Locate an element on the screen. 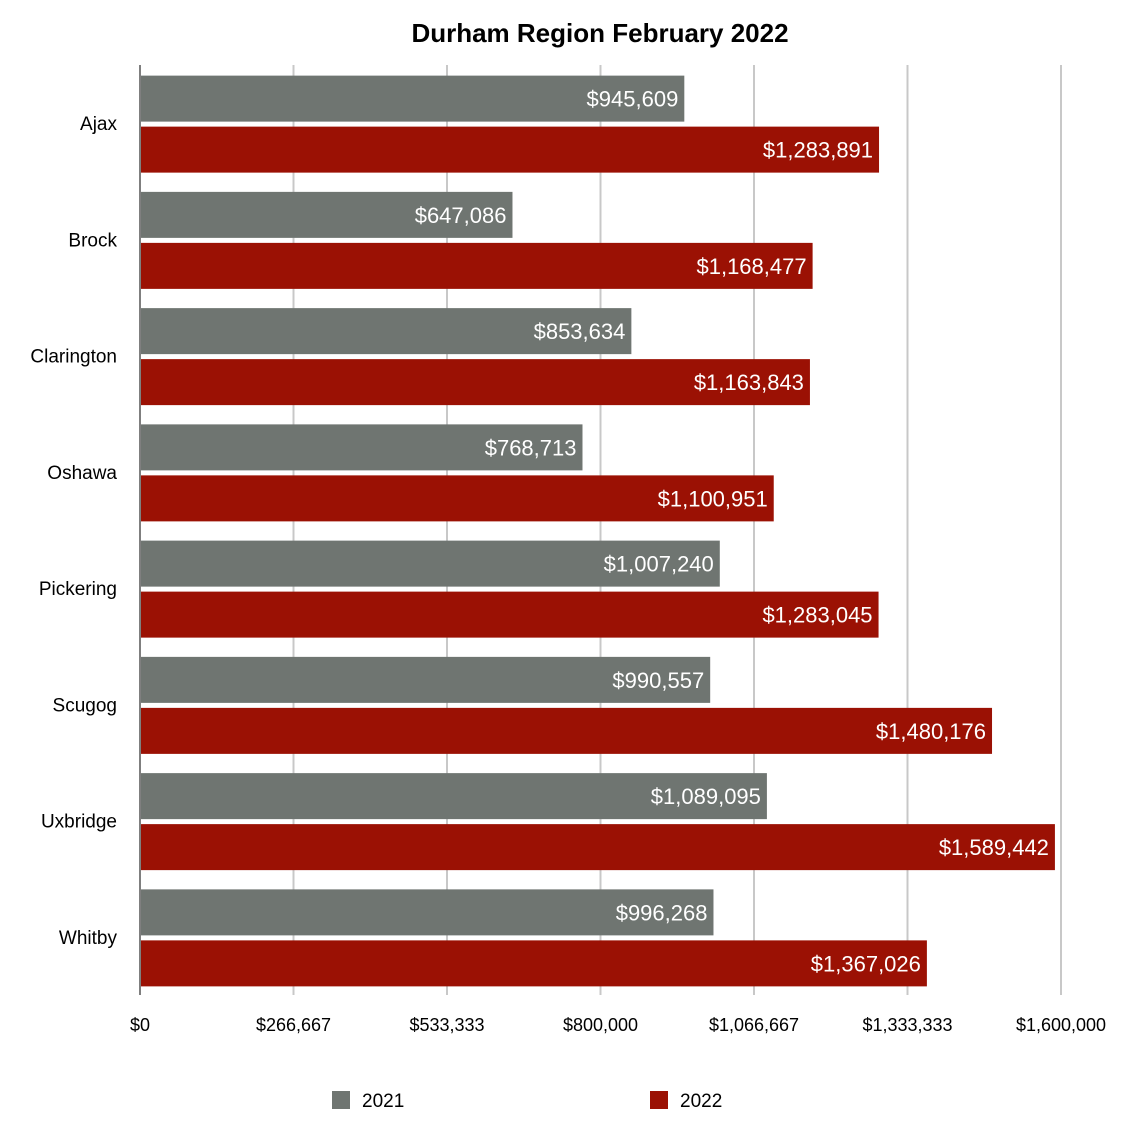 The width and height of the screenshot is (1138, 1128). x-tick-label: $1,600,000 is located at coordinates (1061, 1025).